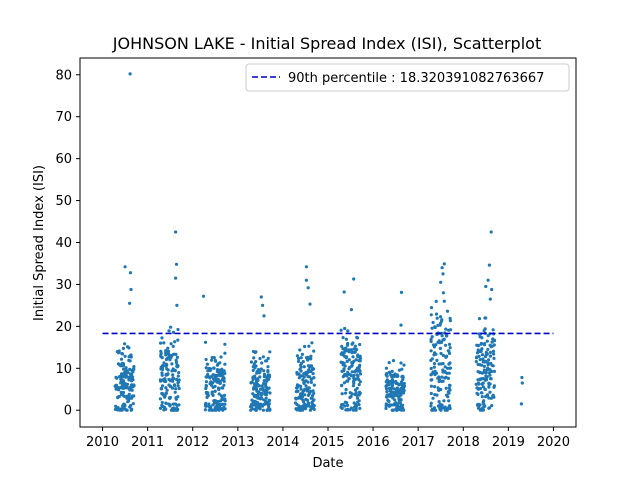 The height and width of the screenshot is (480, 640). I want to click on x-tick-label: 2015, so click(327, 442).